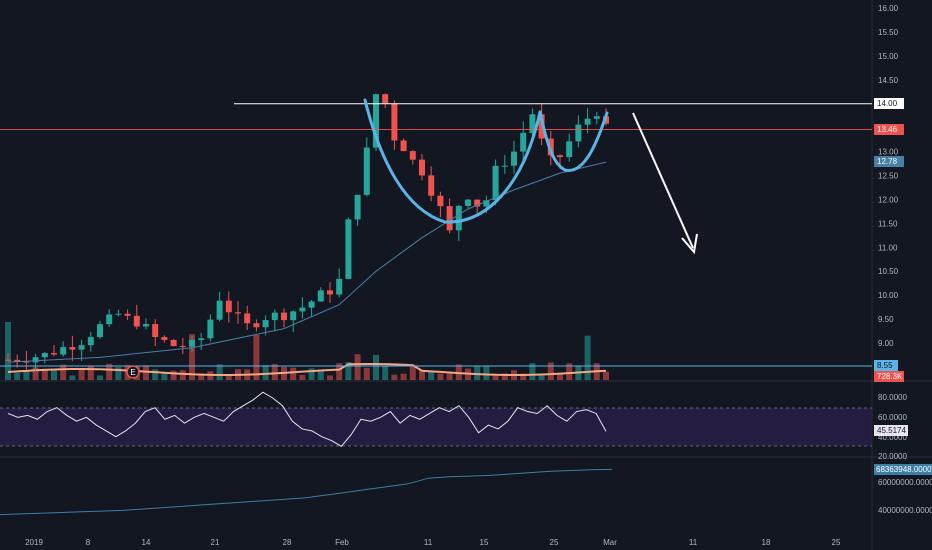 The width and height of the screenshot is (932, 550). I want to click on rsi-tick-20: 20.0000, so click(892, 456).